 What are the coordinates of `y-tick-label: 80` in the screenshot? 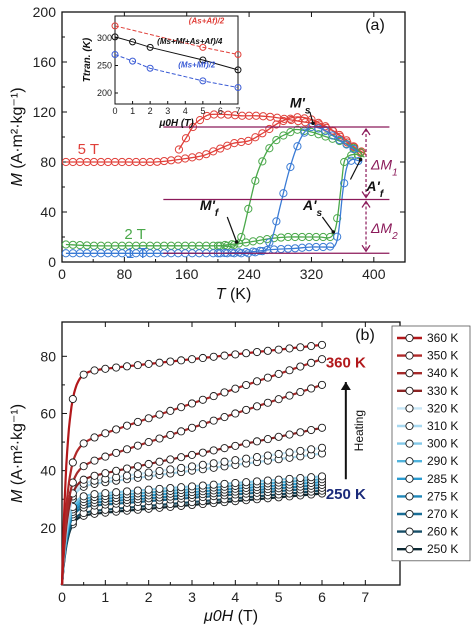 It's located at (48, 162).